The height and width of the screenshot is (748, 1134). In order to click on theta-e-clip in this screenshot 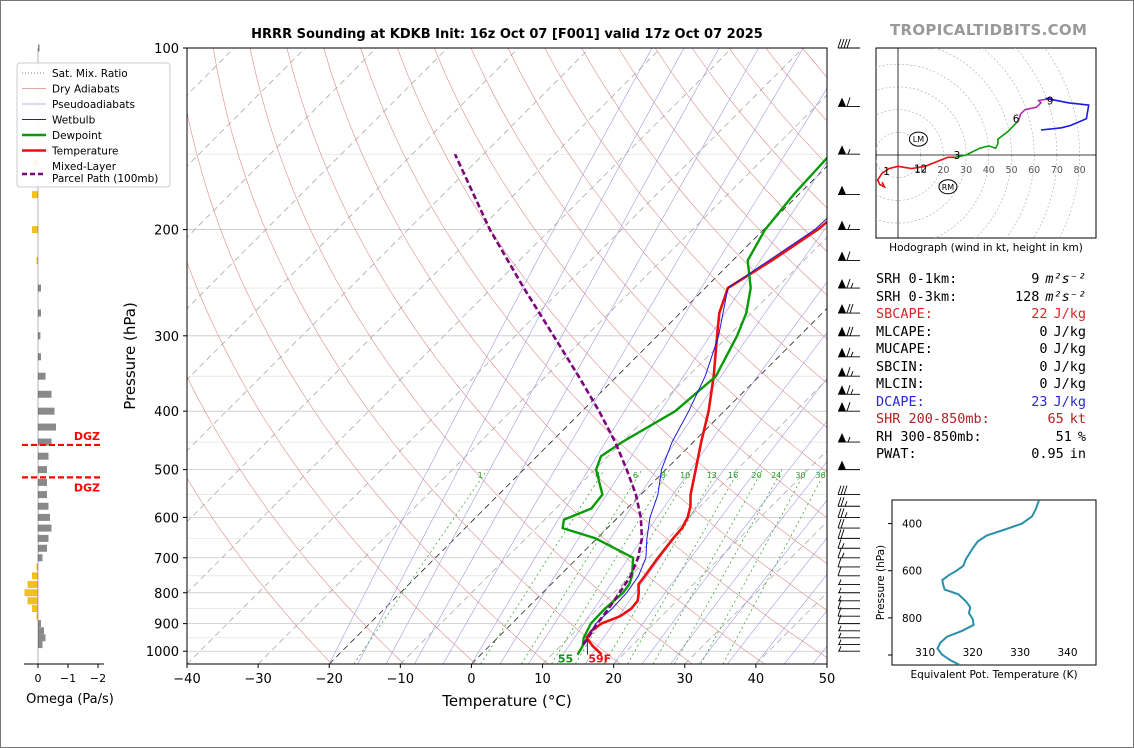, I will do `click(988, 582)`.